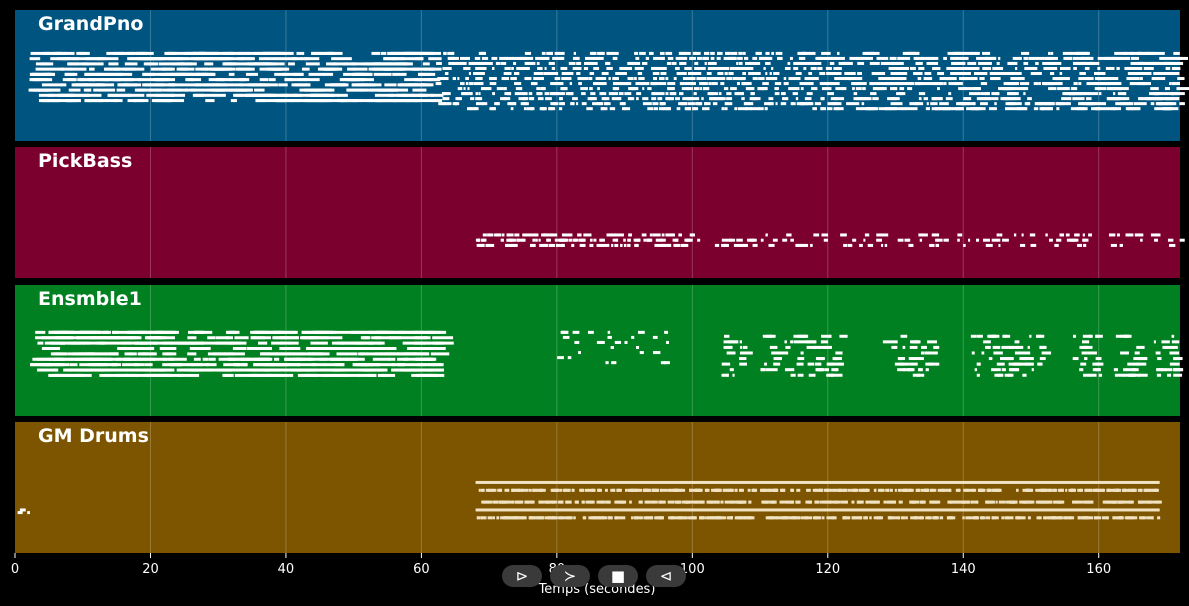 The height and width of the screenshot is (606, 1189). What do you see at coordinates (618, 576) in the screenshot?
I see `stop-icon: ■` at bounding box center [618, 576].